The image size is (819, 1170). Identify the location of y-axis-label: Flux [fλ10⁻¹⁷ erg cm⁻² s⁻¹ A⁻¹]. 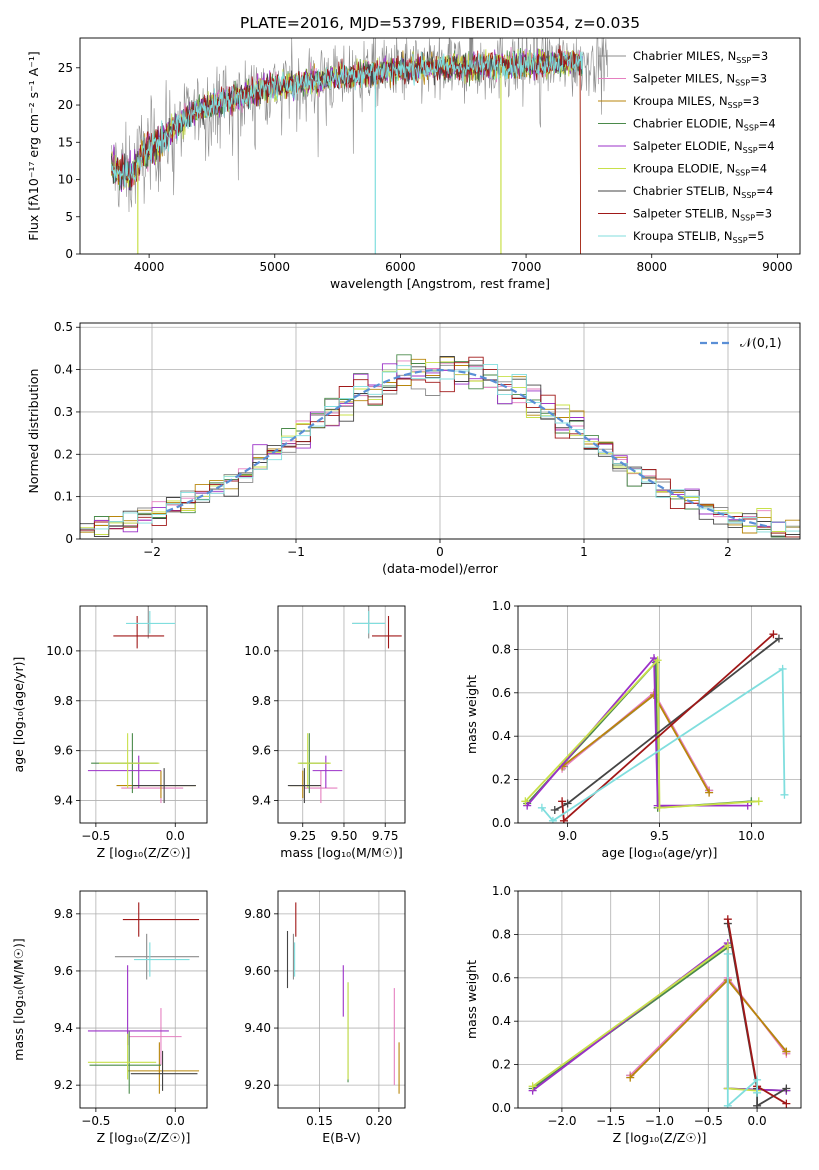
(33, 145).